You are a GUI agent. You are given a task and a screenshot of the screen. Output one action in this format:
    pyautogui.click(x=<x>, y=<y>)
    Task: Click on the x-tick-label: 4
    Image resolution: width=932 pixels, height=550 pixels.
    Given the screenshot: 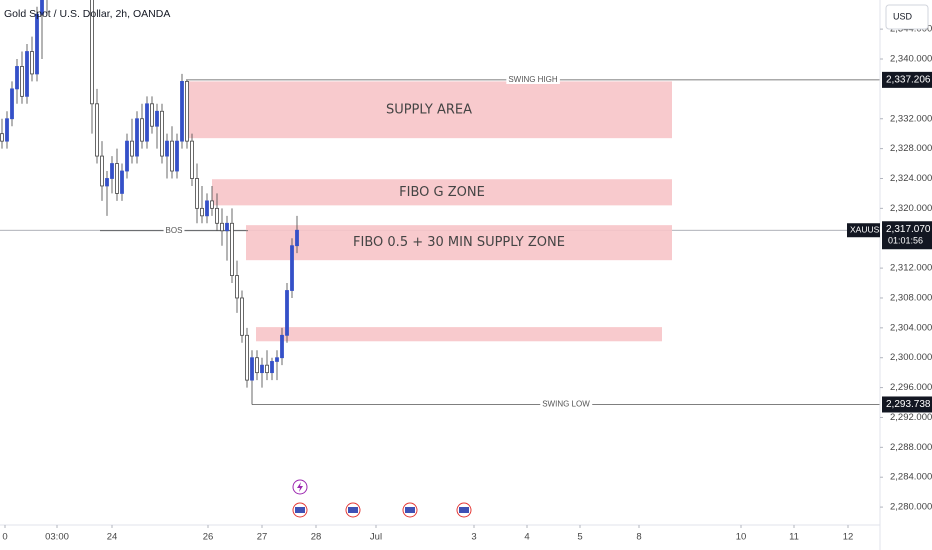 What is the action you would take?
    pyautogui.click(x=526, y=537)
    